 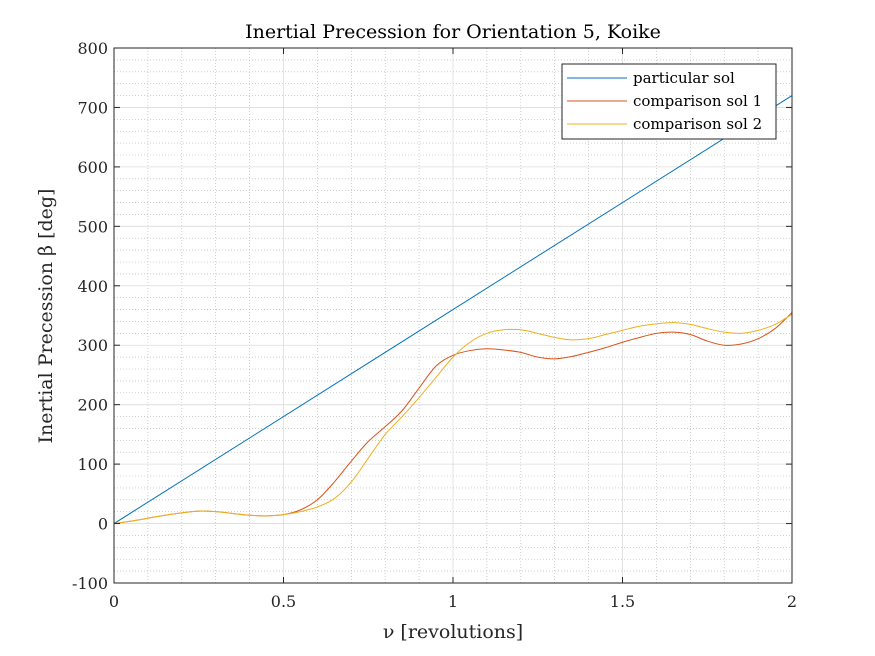 I want to click on x-tick-label: 0, so click(x=114, y=601).